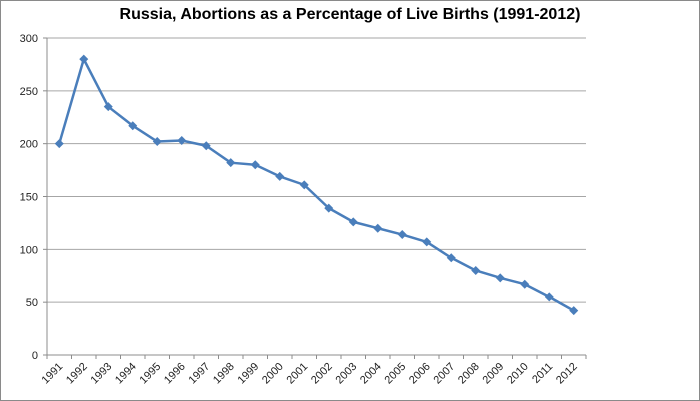 The height and width of the screenshot is (401, 700). What do you see at coordinates (126, 374) in the screenshot?
I see `x-tick-label: 1994` at bounding box center [126, 374].